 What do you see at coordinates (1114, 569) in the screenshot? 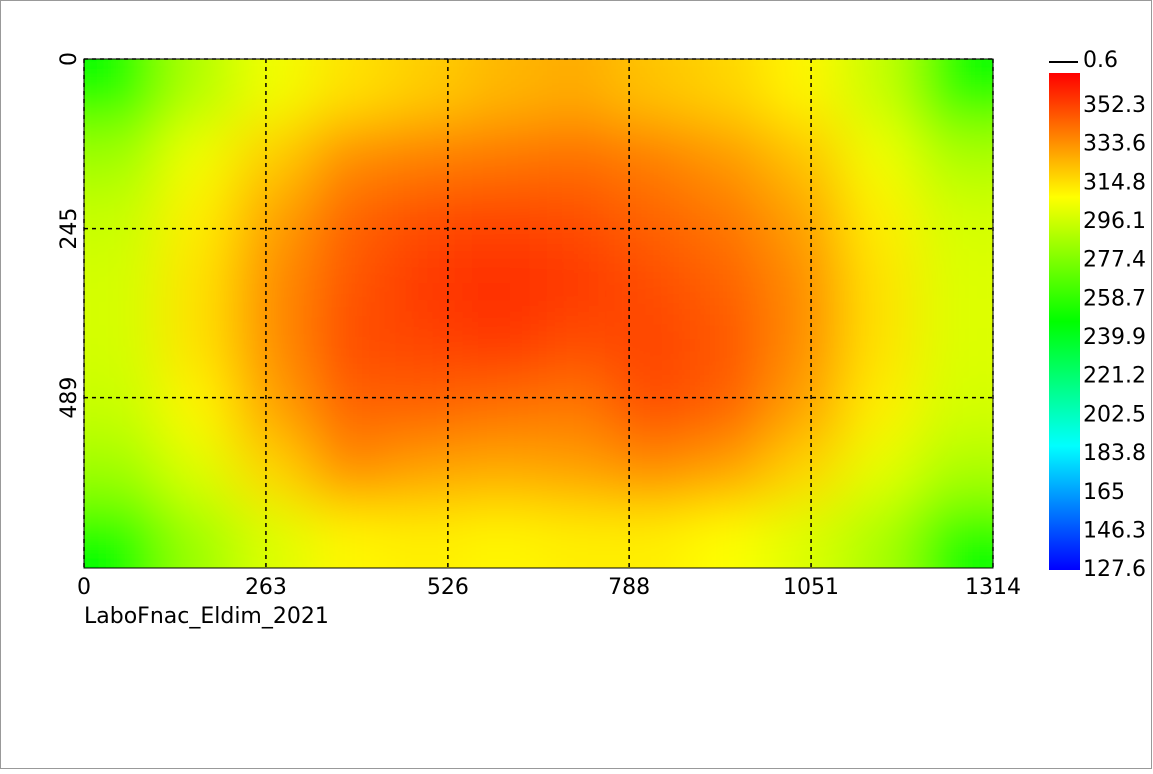
I see `colorbar-tick-label: 127.6` at bounding box center [1114, 569].